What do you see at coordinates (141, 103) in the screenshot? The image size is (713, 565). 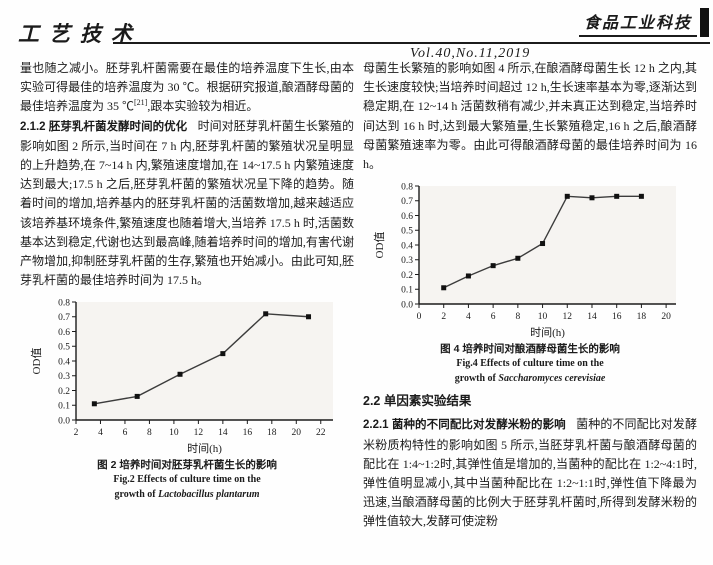 I see `citation-ref: [21]` at bounding box center [141, 103].